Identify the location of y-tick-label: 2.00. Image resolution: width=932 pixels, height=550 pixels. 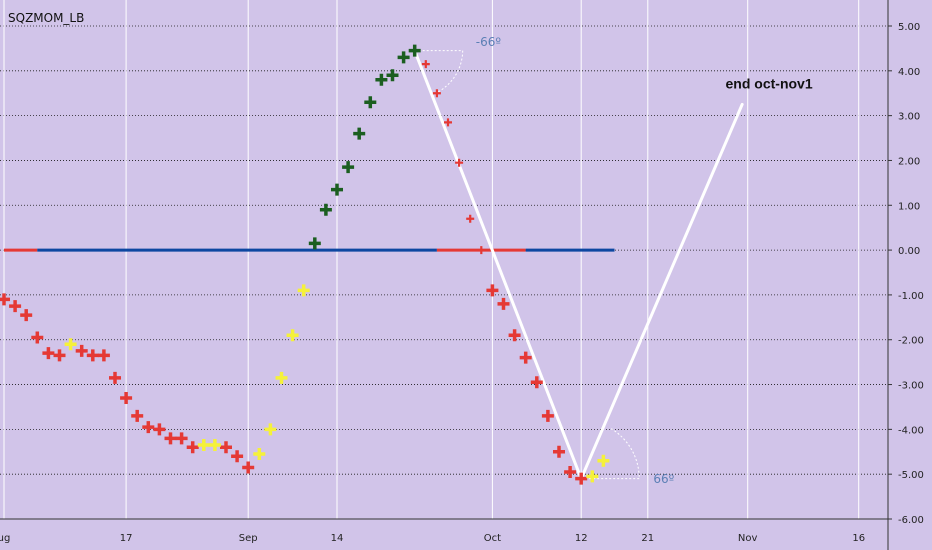
(909, 161).